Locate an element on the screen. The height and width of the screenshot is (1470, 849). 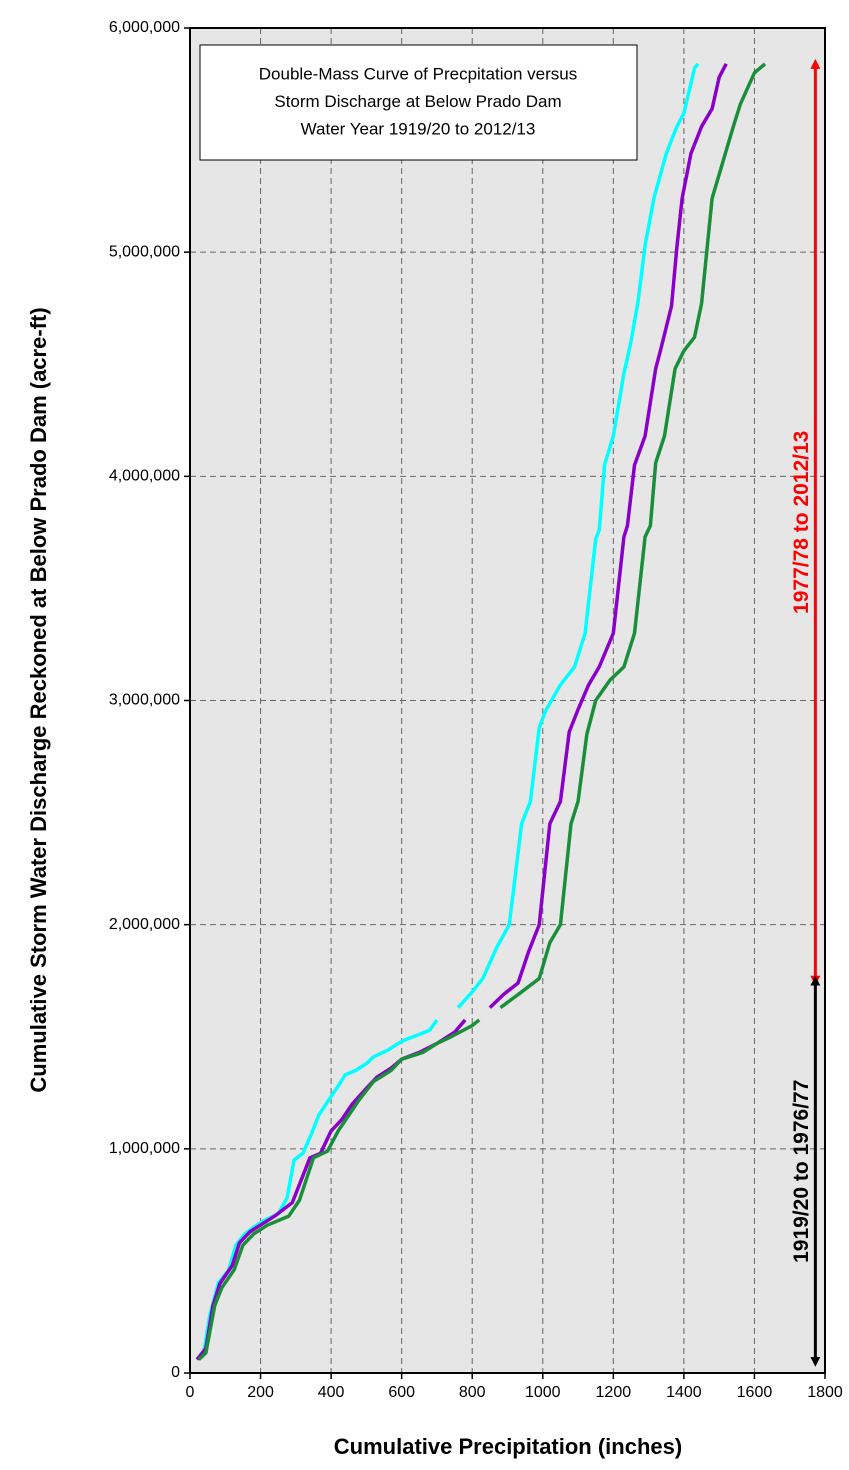
range-label: 1977/78 to 2012/13 is located at coordinates (801, 522).